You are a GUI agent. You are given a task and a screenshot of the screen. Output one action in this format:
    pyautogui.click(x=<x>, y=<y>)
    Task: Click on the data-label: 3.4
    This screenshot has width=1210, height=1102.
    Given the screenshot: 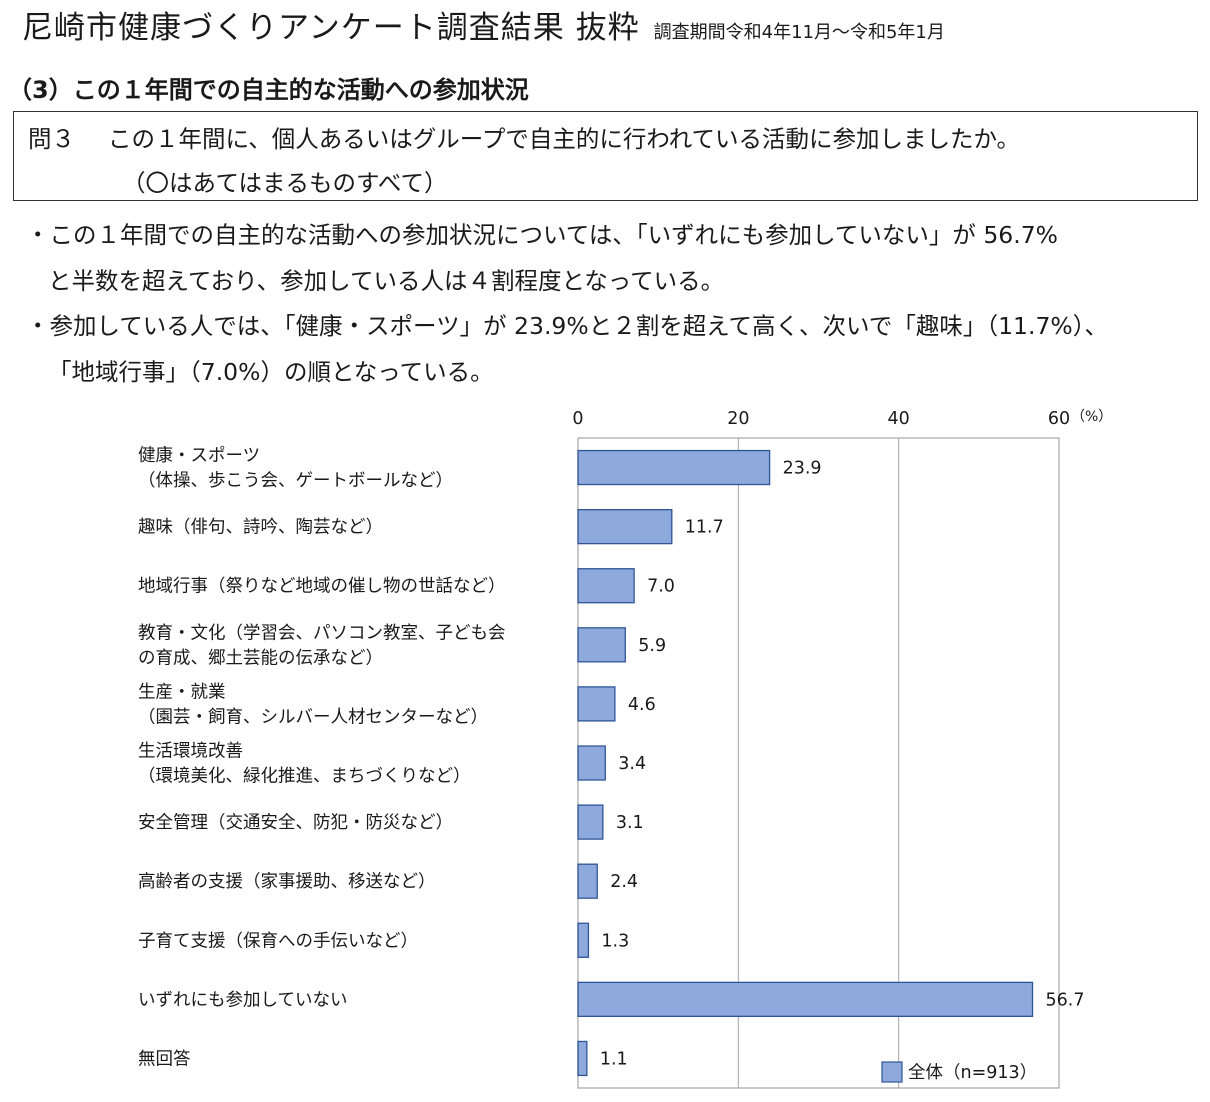 What is the action you would take?
    pyautogui.click(x=632, y=764)
    